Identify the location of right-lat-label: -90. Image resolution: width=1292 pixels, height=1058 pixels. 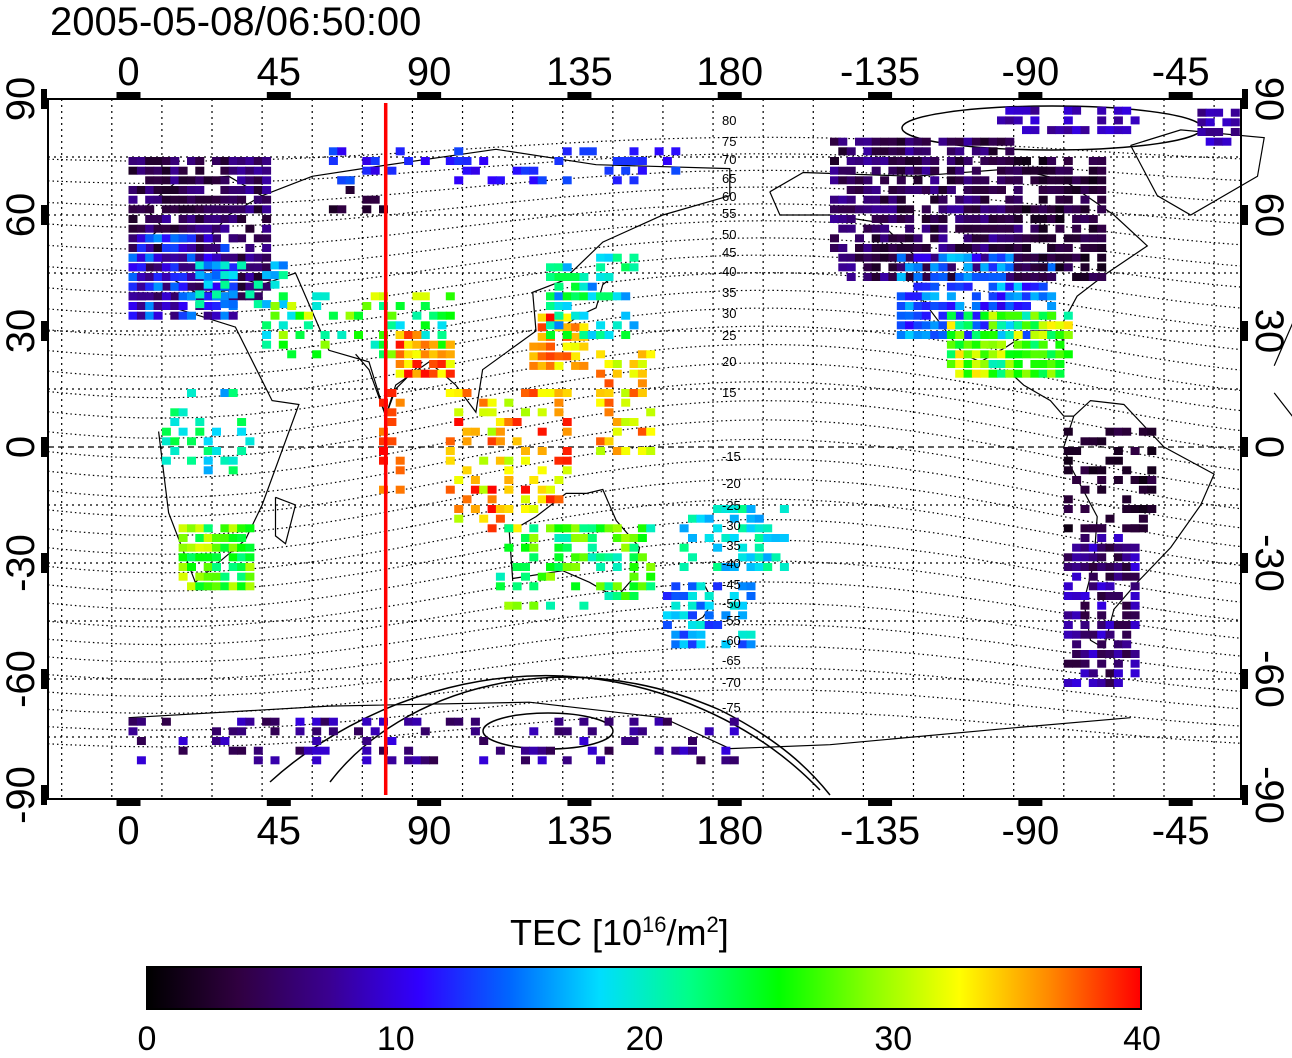
(1269, 795).